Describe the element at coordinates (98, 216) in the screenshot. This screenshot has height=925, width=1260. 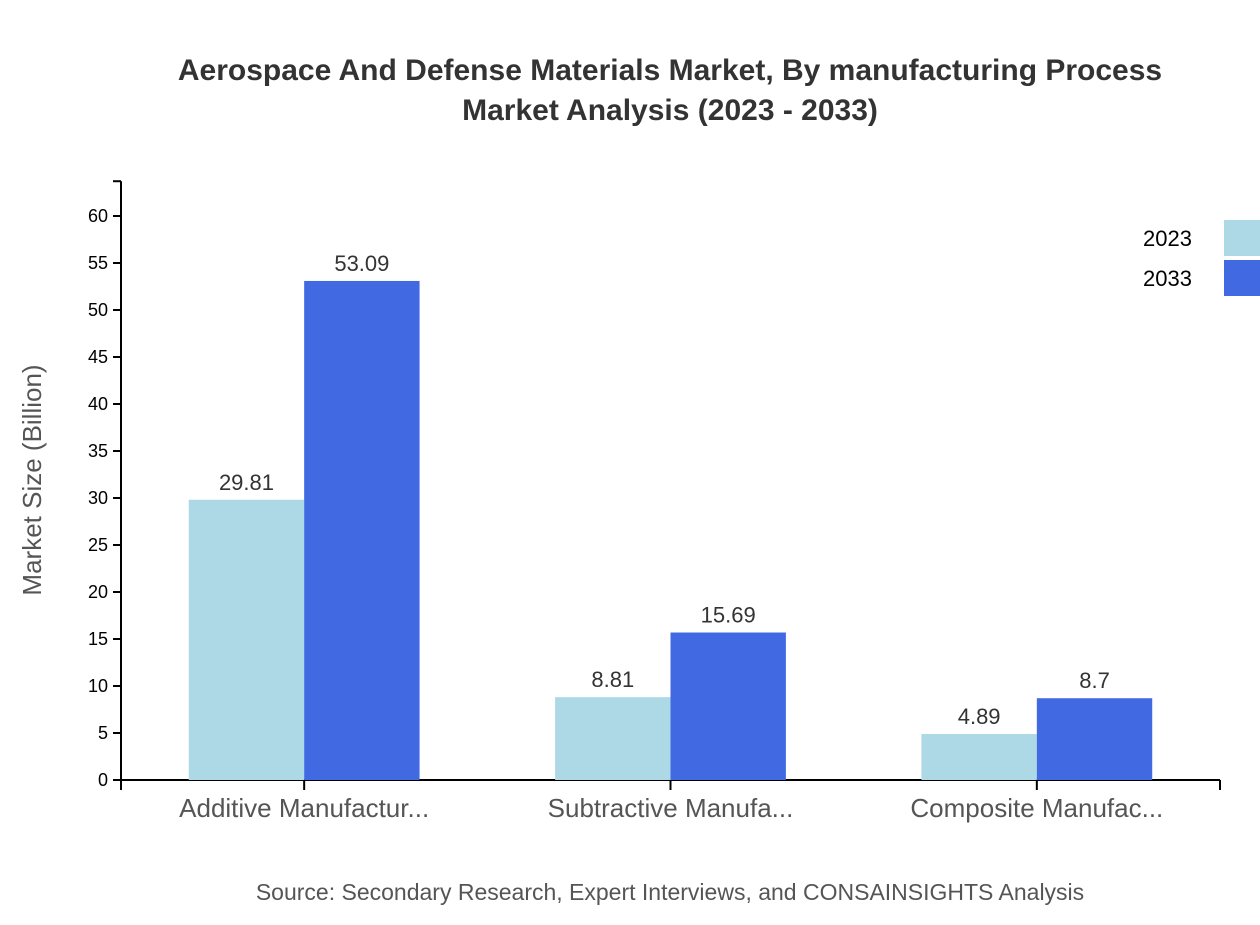
I see `y-tick-label: 60` at that location.